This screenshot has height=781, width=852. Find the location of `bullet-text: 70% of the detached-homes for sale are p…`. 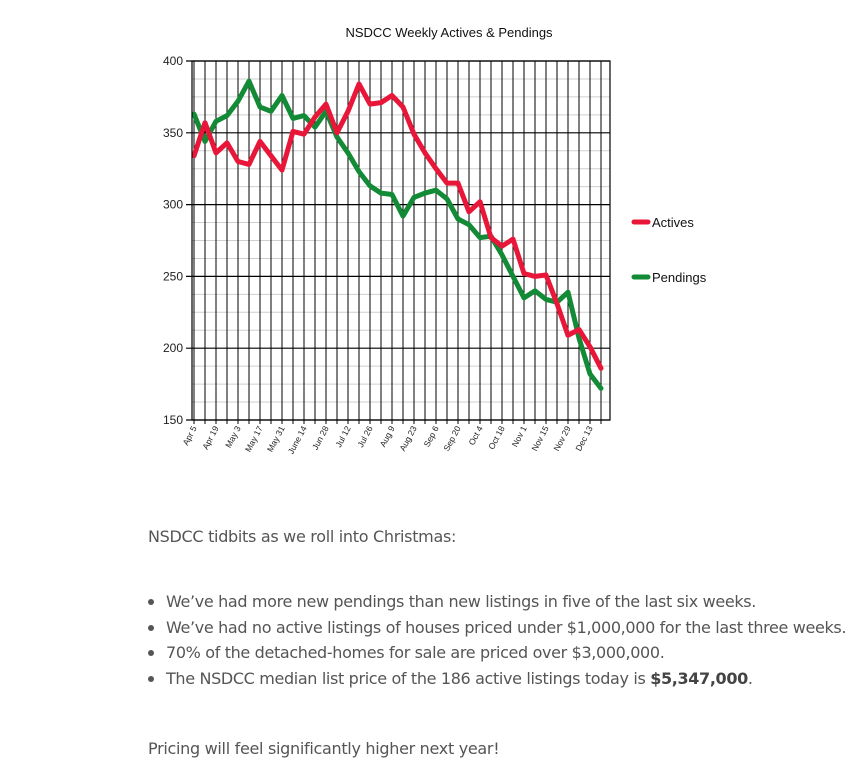

bullet-text: 70% of the detached-homes for sale are p… is located at coordinates (415, 652).